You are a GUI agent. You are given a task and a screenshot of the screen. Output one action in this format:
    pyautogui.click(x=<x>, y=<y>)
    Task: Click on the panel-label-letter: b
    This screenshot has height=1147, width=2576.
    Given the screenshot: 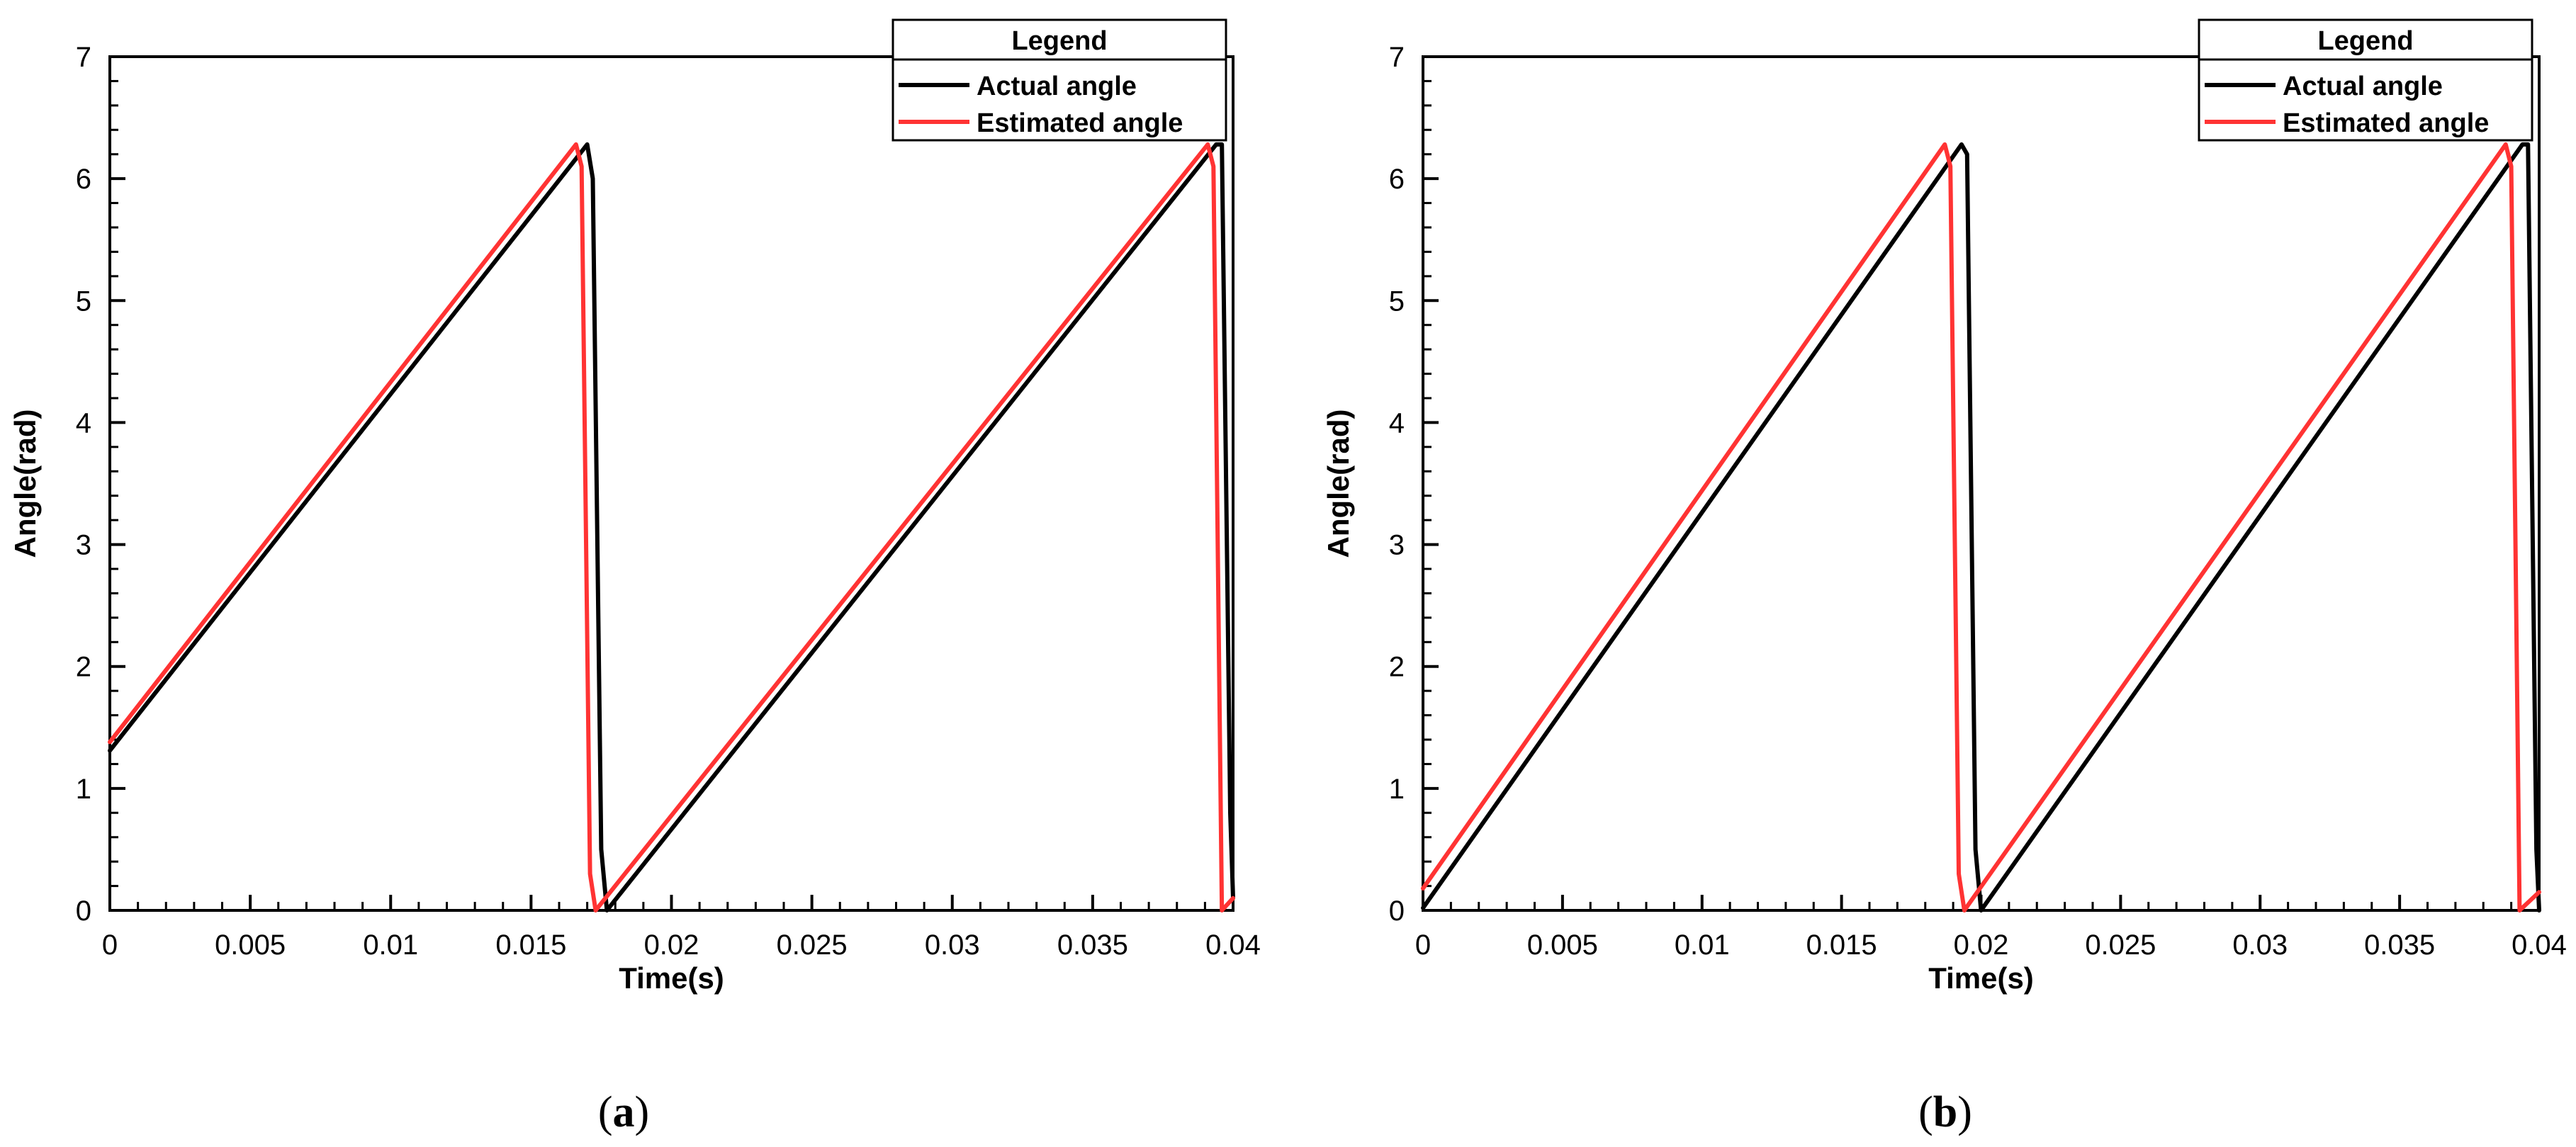 What is the action you would take?
    pyautogui.click(x=1945, y=1112)
    